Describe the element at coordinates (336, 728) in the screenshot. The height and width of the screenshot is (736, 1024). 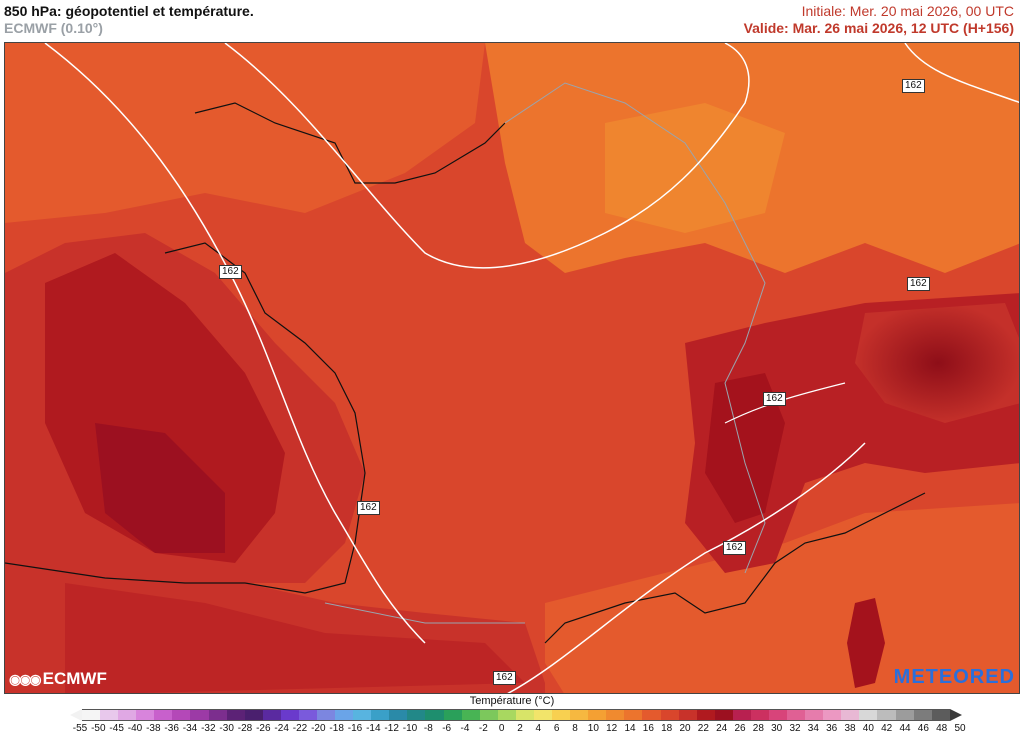
I see `legend-tick-label: -18` at that location.